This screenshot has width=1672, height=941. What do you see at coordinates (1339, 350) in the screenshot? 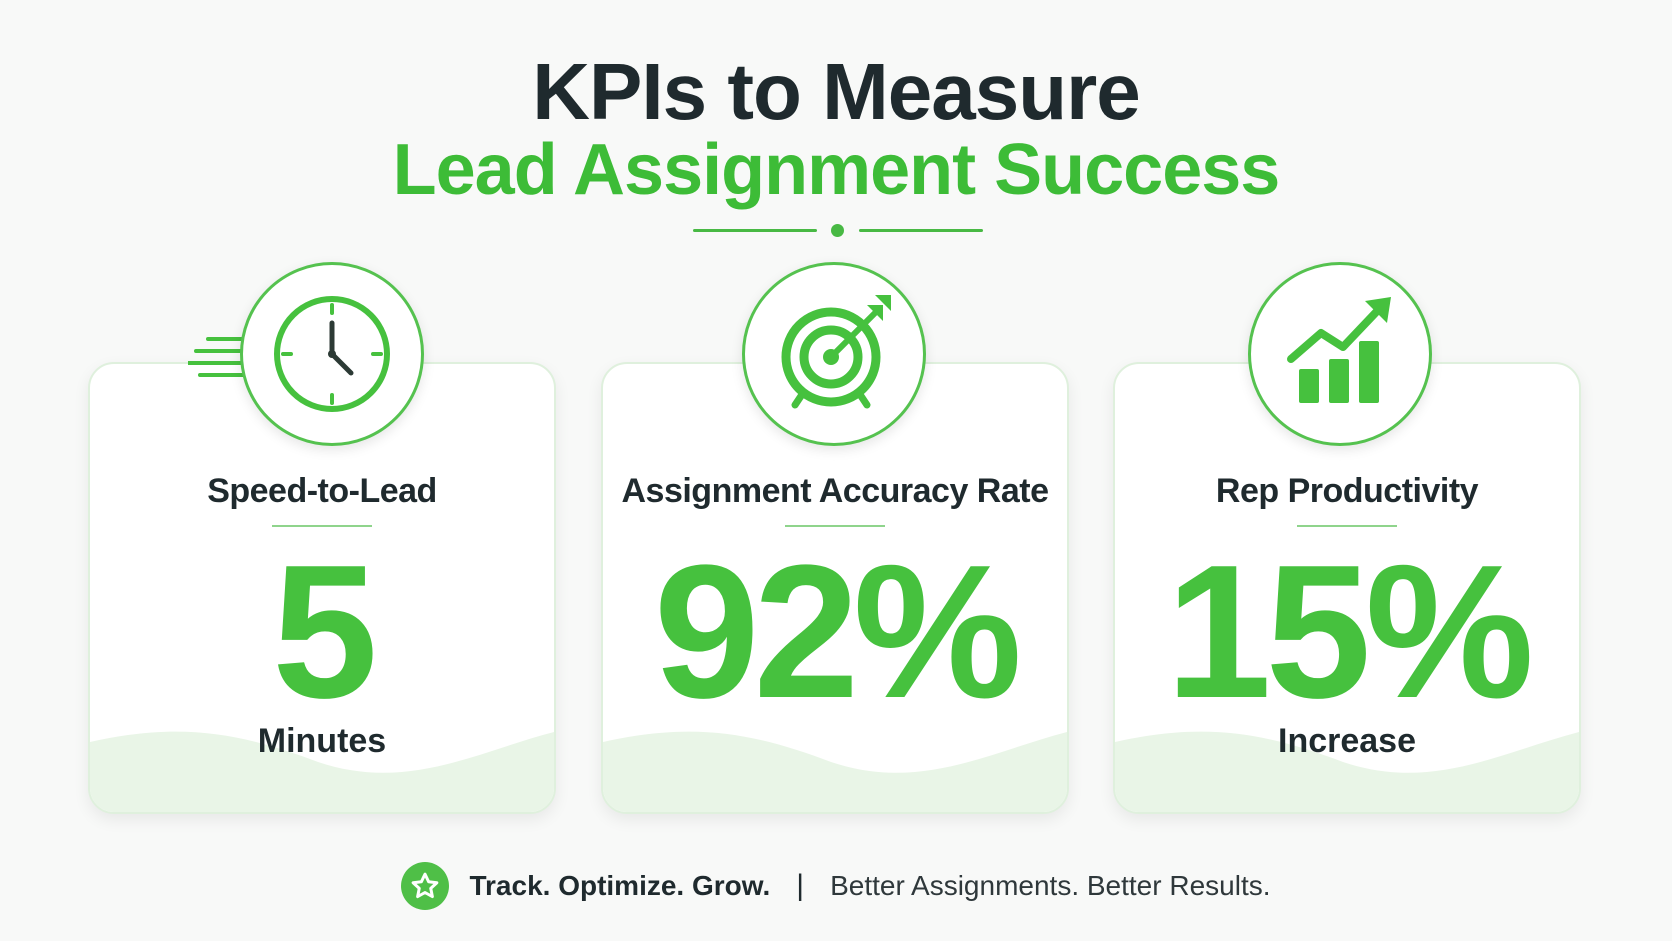
I see `growth-chart-icon` at bounding box center [1339, 350].